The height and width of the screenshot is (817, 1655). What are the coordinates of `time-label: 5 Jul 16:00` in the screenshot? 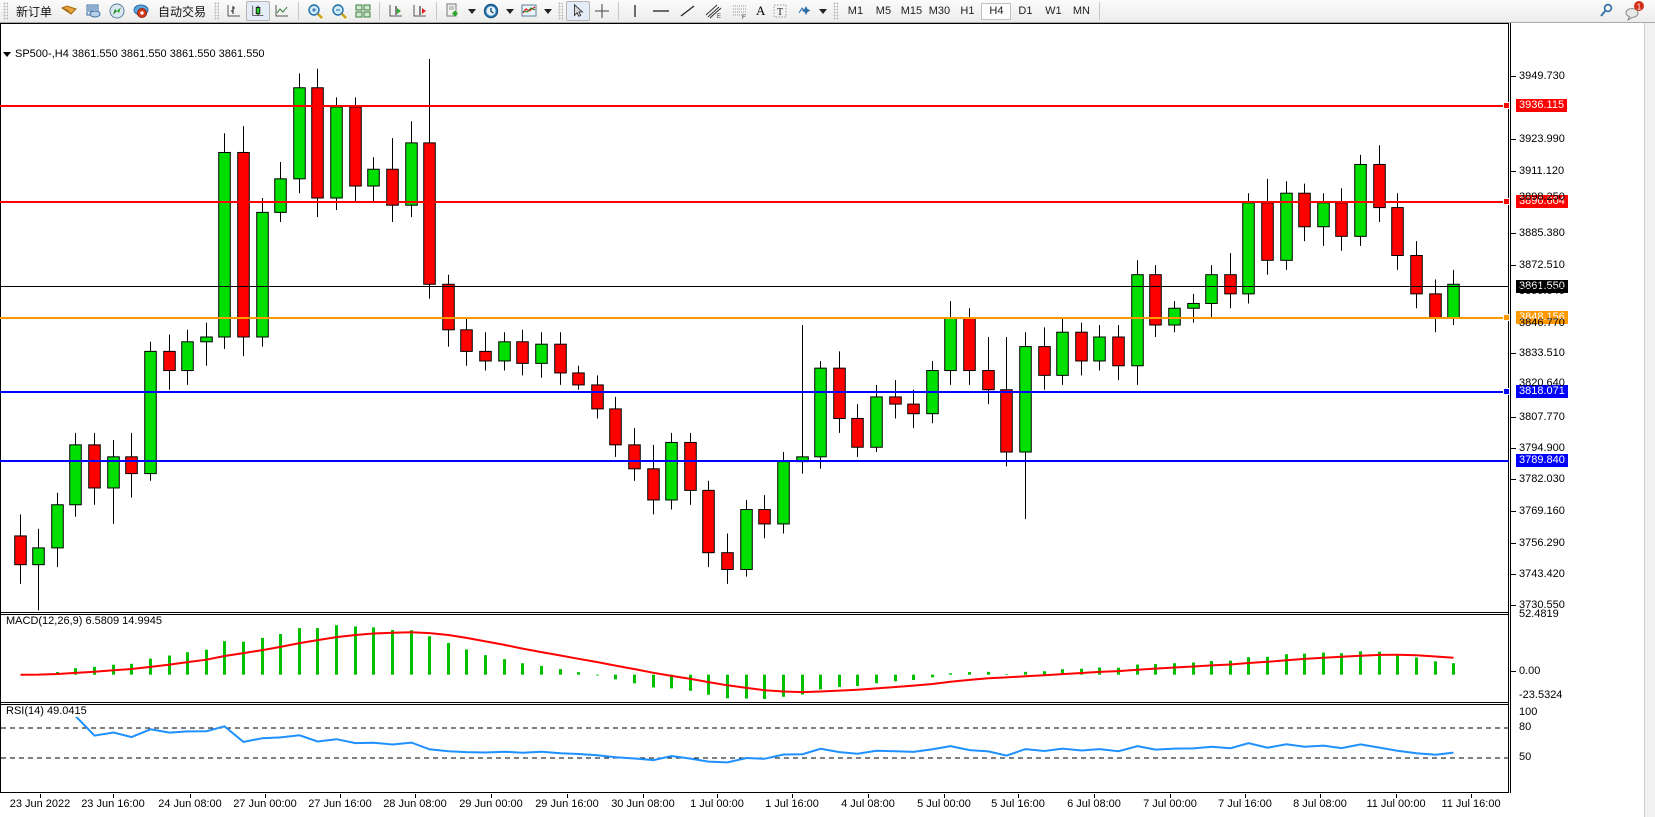 It's located at (1018, 804).